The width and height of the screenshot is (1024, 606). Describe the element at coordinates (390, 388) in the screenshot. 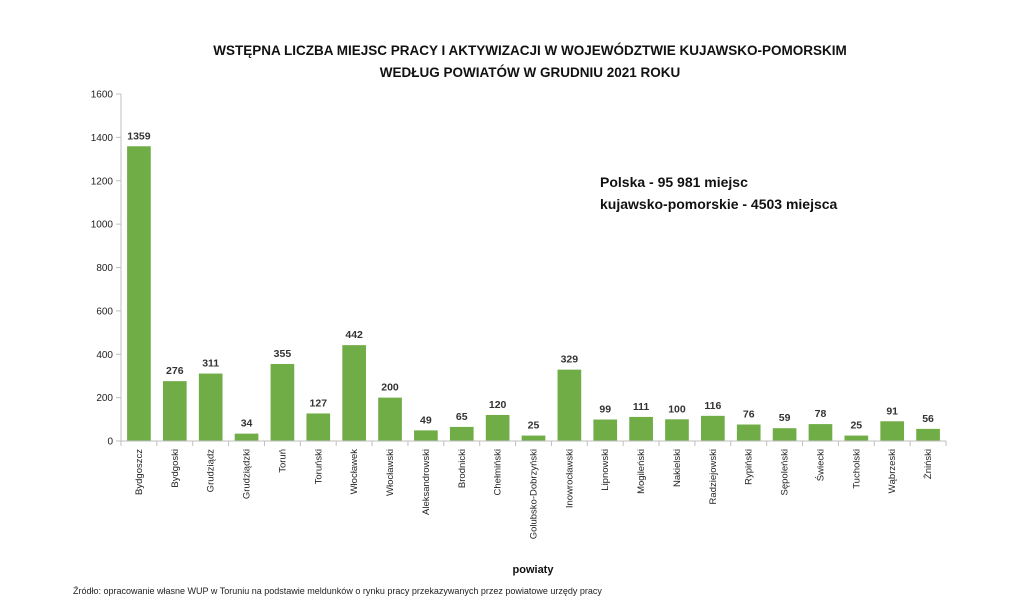

I see `data-label: 200` at that location.